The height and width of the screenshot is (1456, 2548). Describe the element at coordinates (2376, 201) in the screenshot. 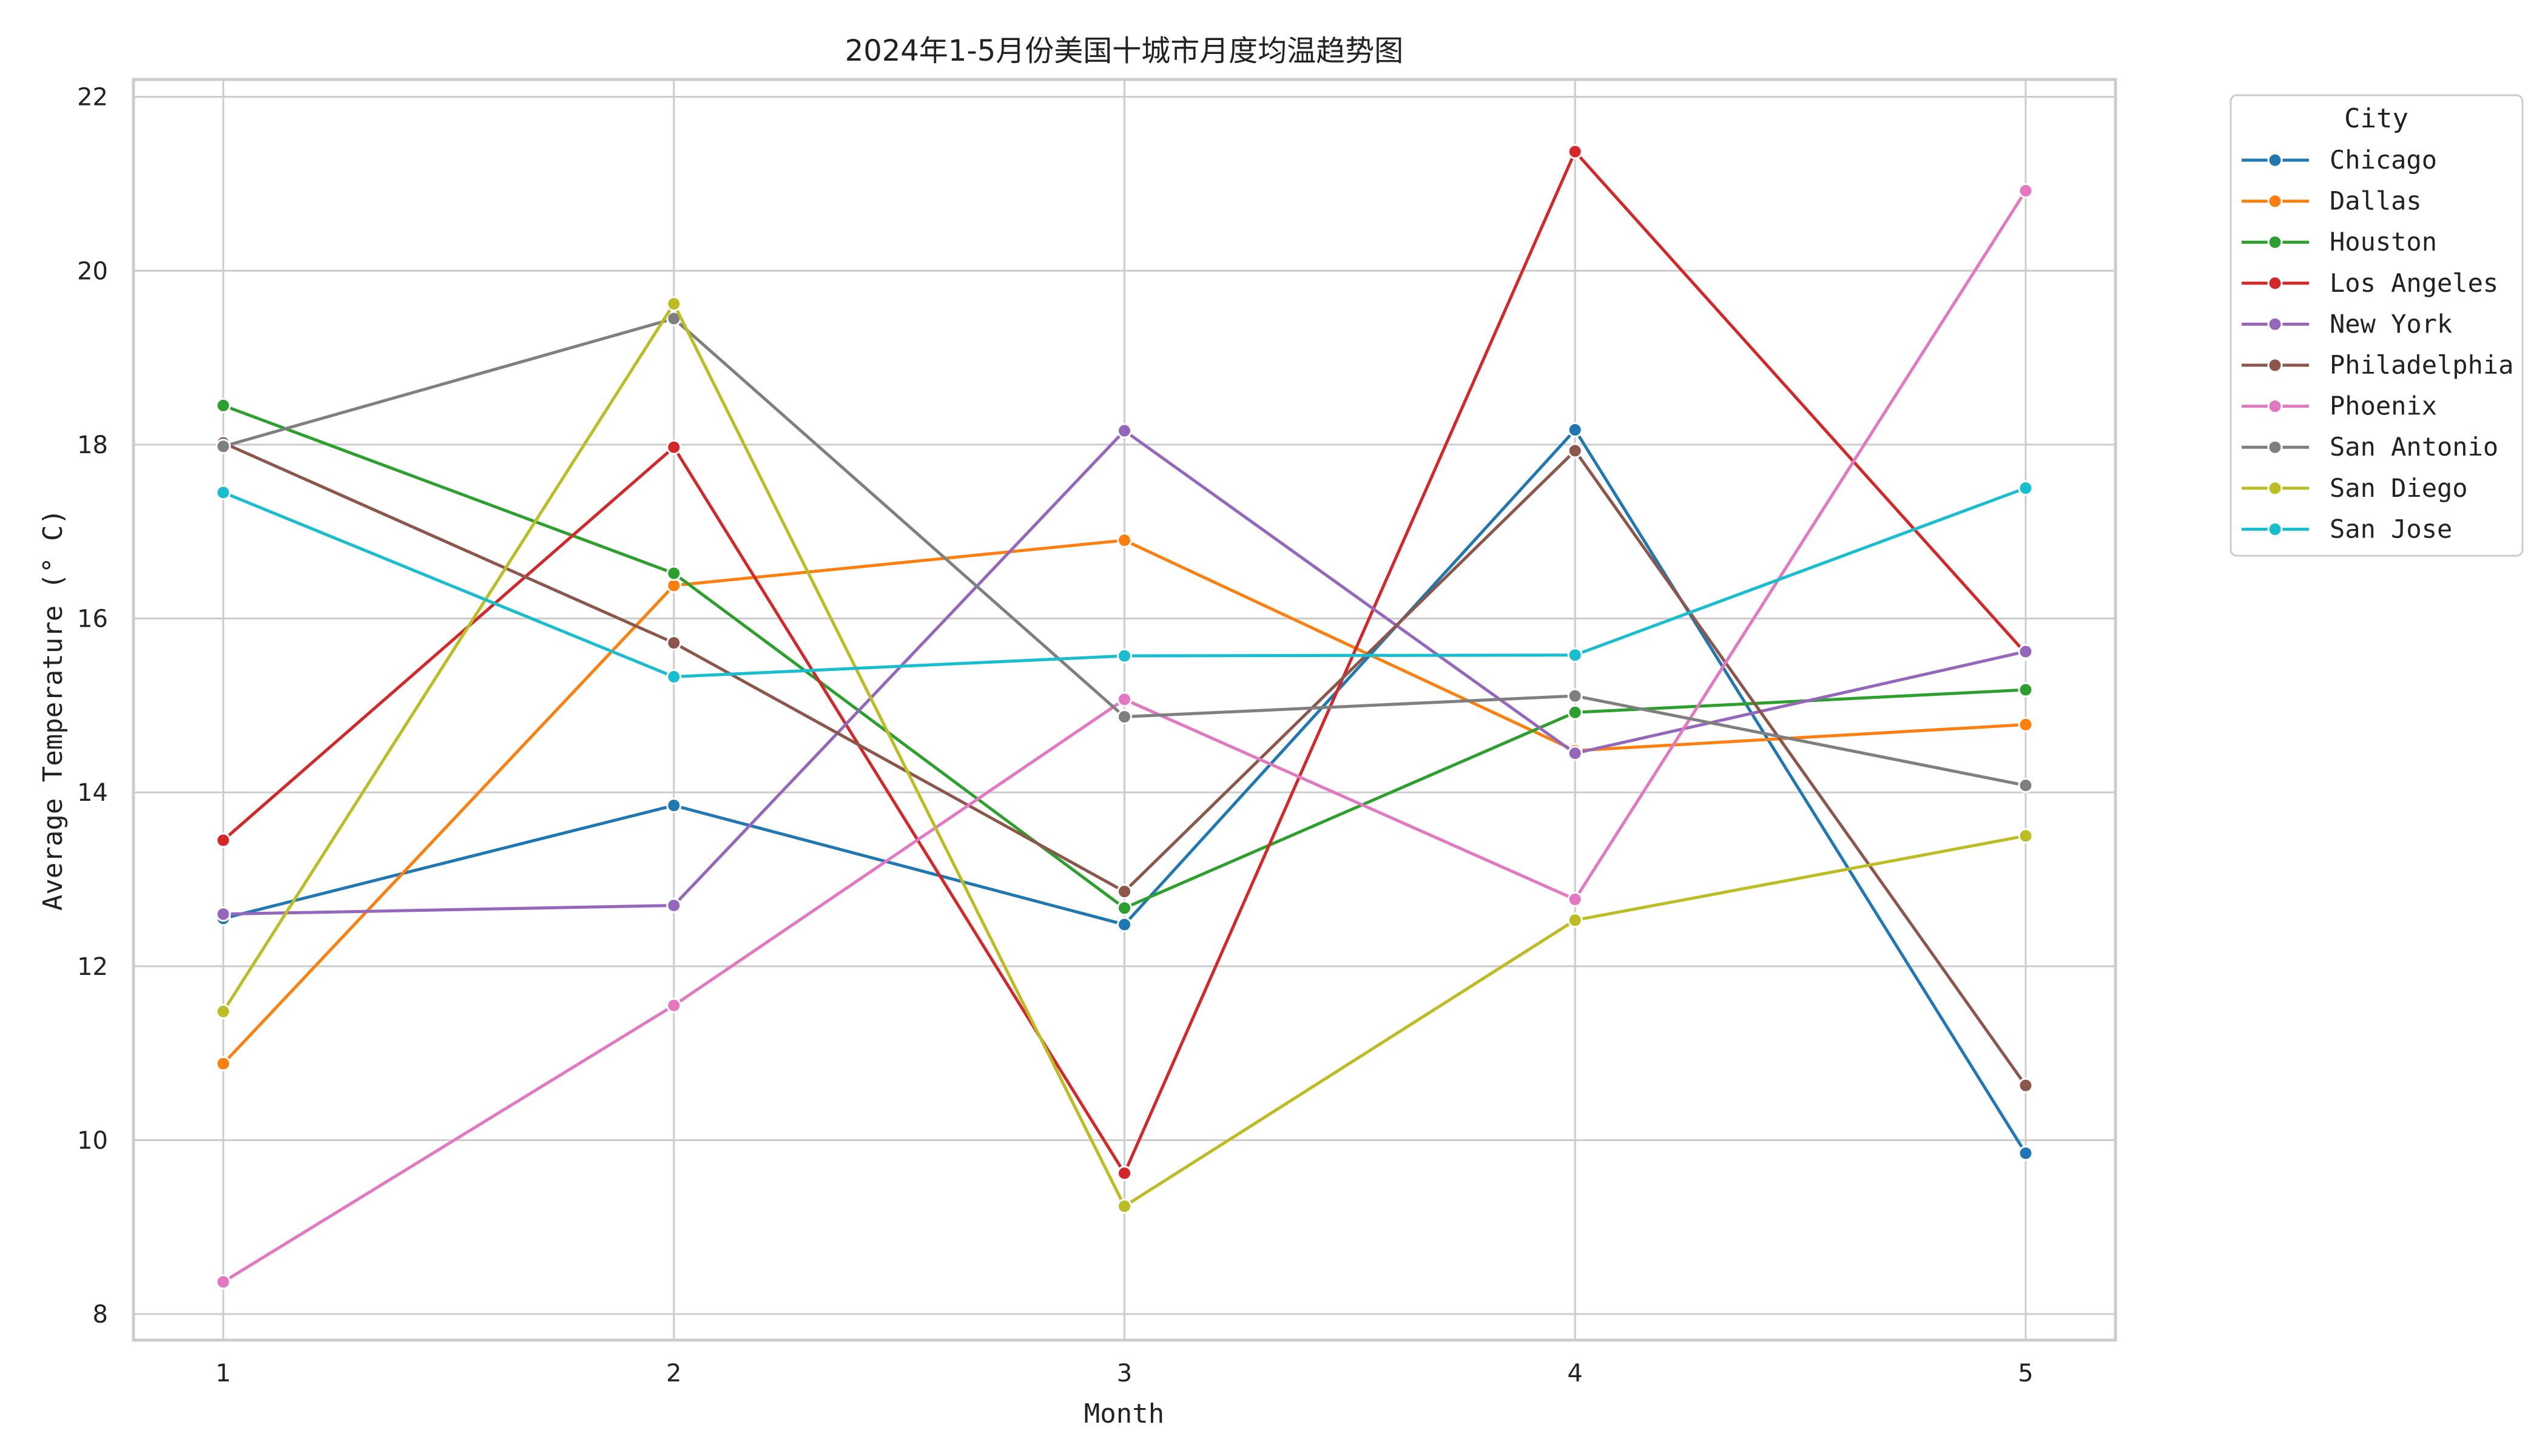

I see `legend-label: Dallas` at that location.